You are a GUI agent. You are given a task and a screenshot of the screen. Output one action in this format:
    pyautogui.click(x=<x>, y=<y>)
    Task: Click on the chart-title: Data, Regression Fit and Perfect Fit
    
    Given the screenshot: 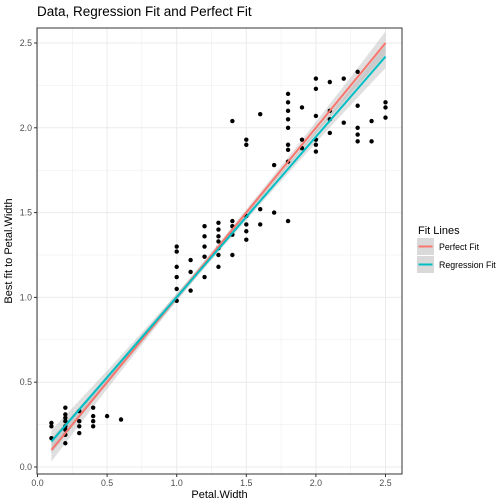 What is the action you would take?
    pyautogui.click(x=144, y=11)
    